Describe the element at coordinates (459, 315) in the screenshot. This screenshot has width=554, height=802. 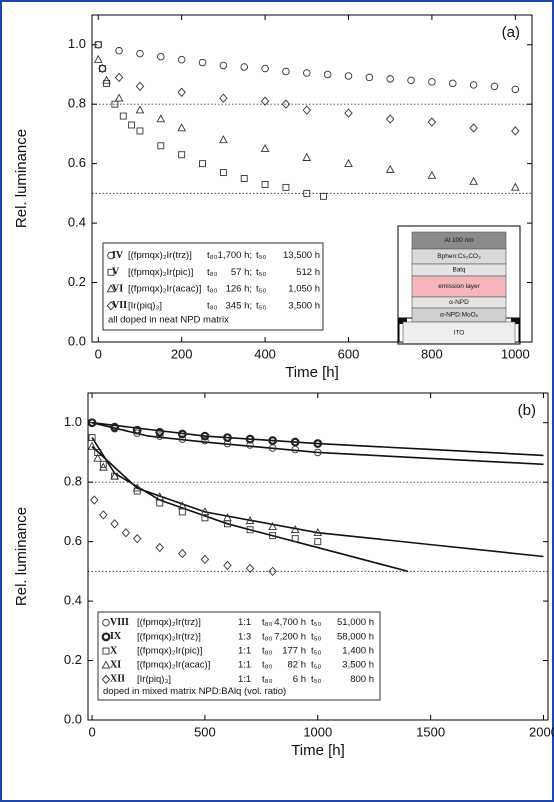
I see `inset-label: α-NPD:MoOₓ` at that location.